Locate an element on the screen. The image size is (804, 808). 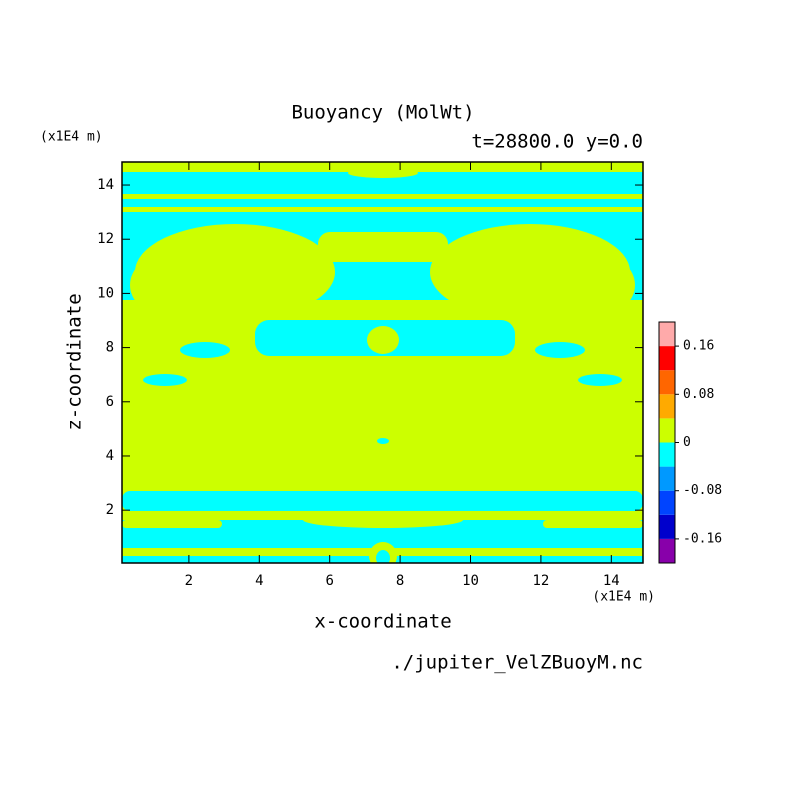
y-tick-label: 14 is located at coordinates (105, 185).